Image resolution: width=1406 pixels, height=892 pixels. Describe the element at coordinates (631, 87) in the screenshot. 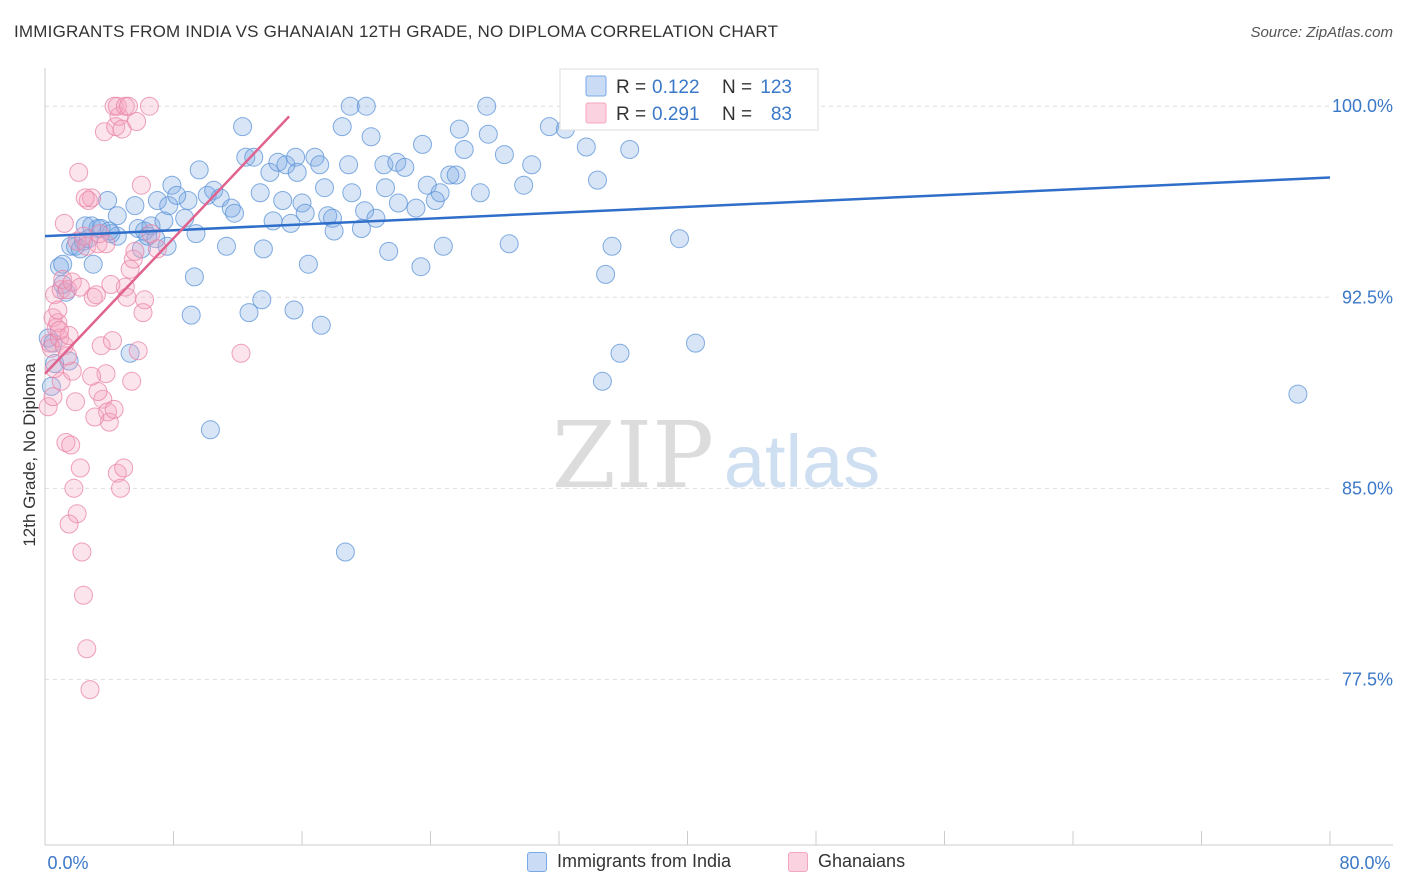

I see `stats-r-label: R =` at that location.